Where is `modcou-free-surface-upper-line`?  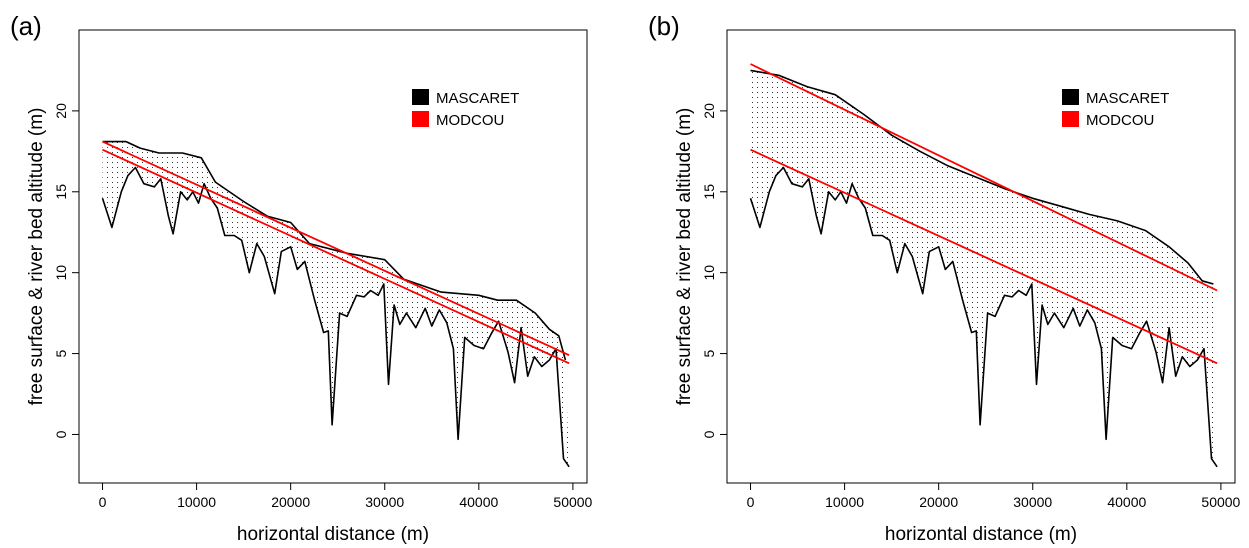 modcou-free-surface-upper-line is located at coordinates (336, 248).